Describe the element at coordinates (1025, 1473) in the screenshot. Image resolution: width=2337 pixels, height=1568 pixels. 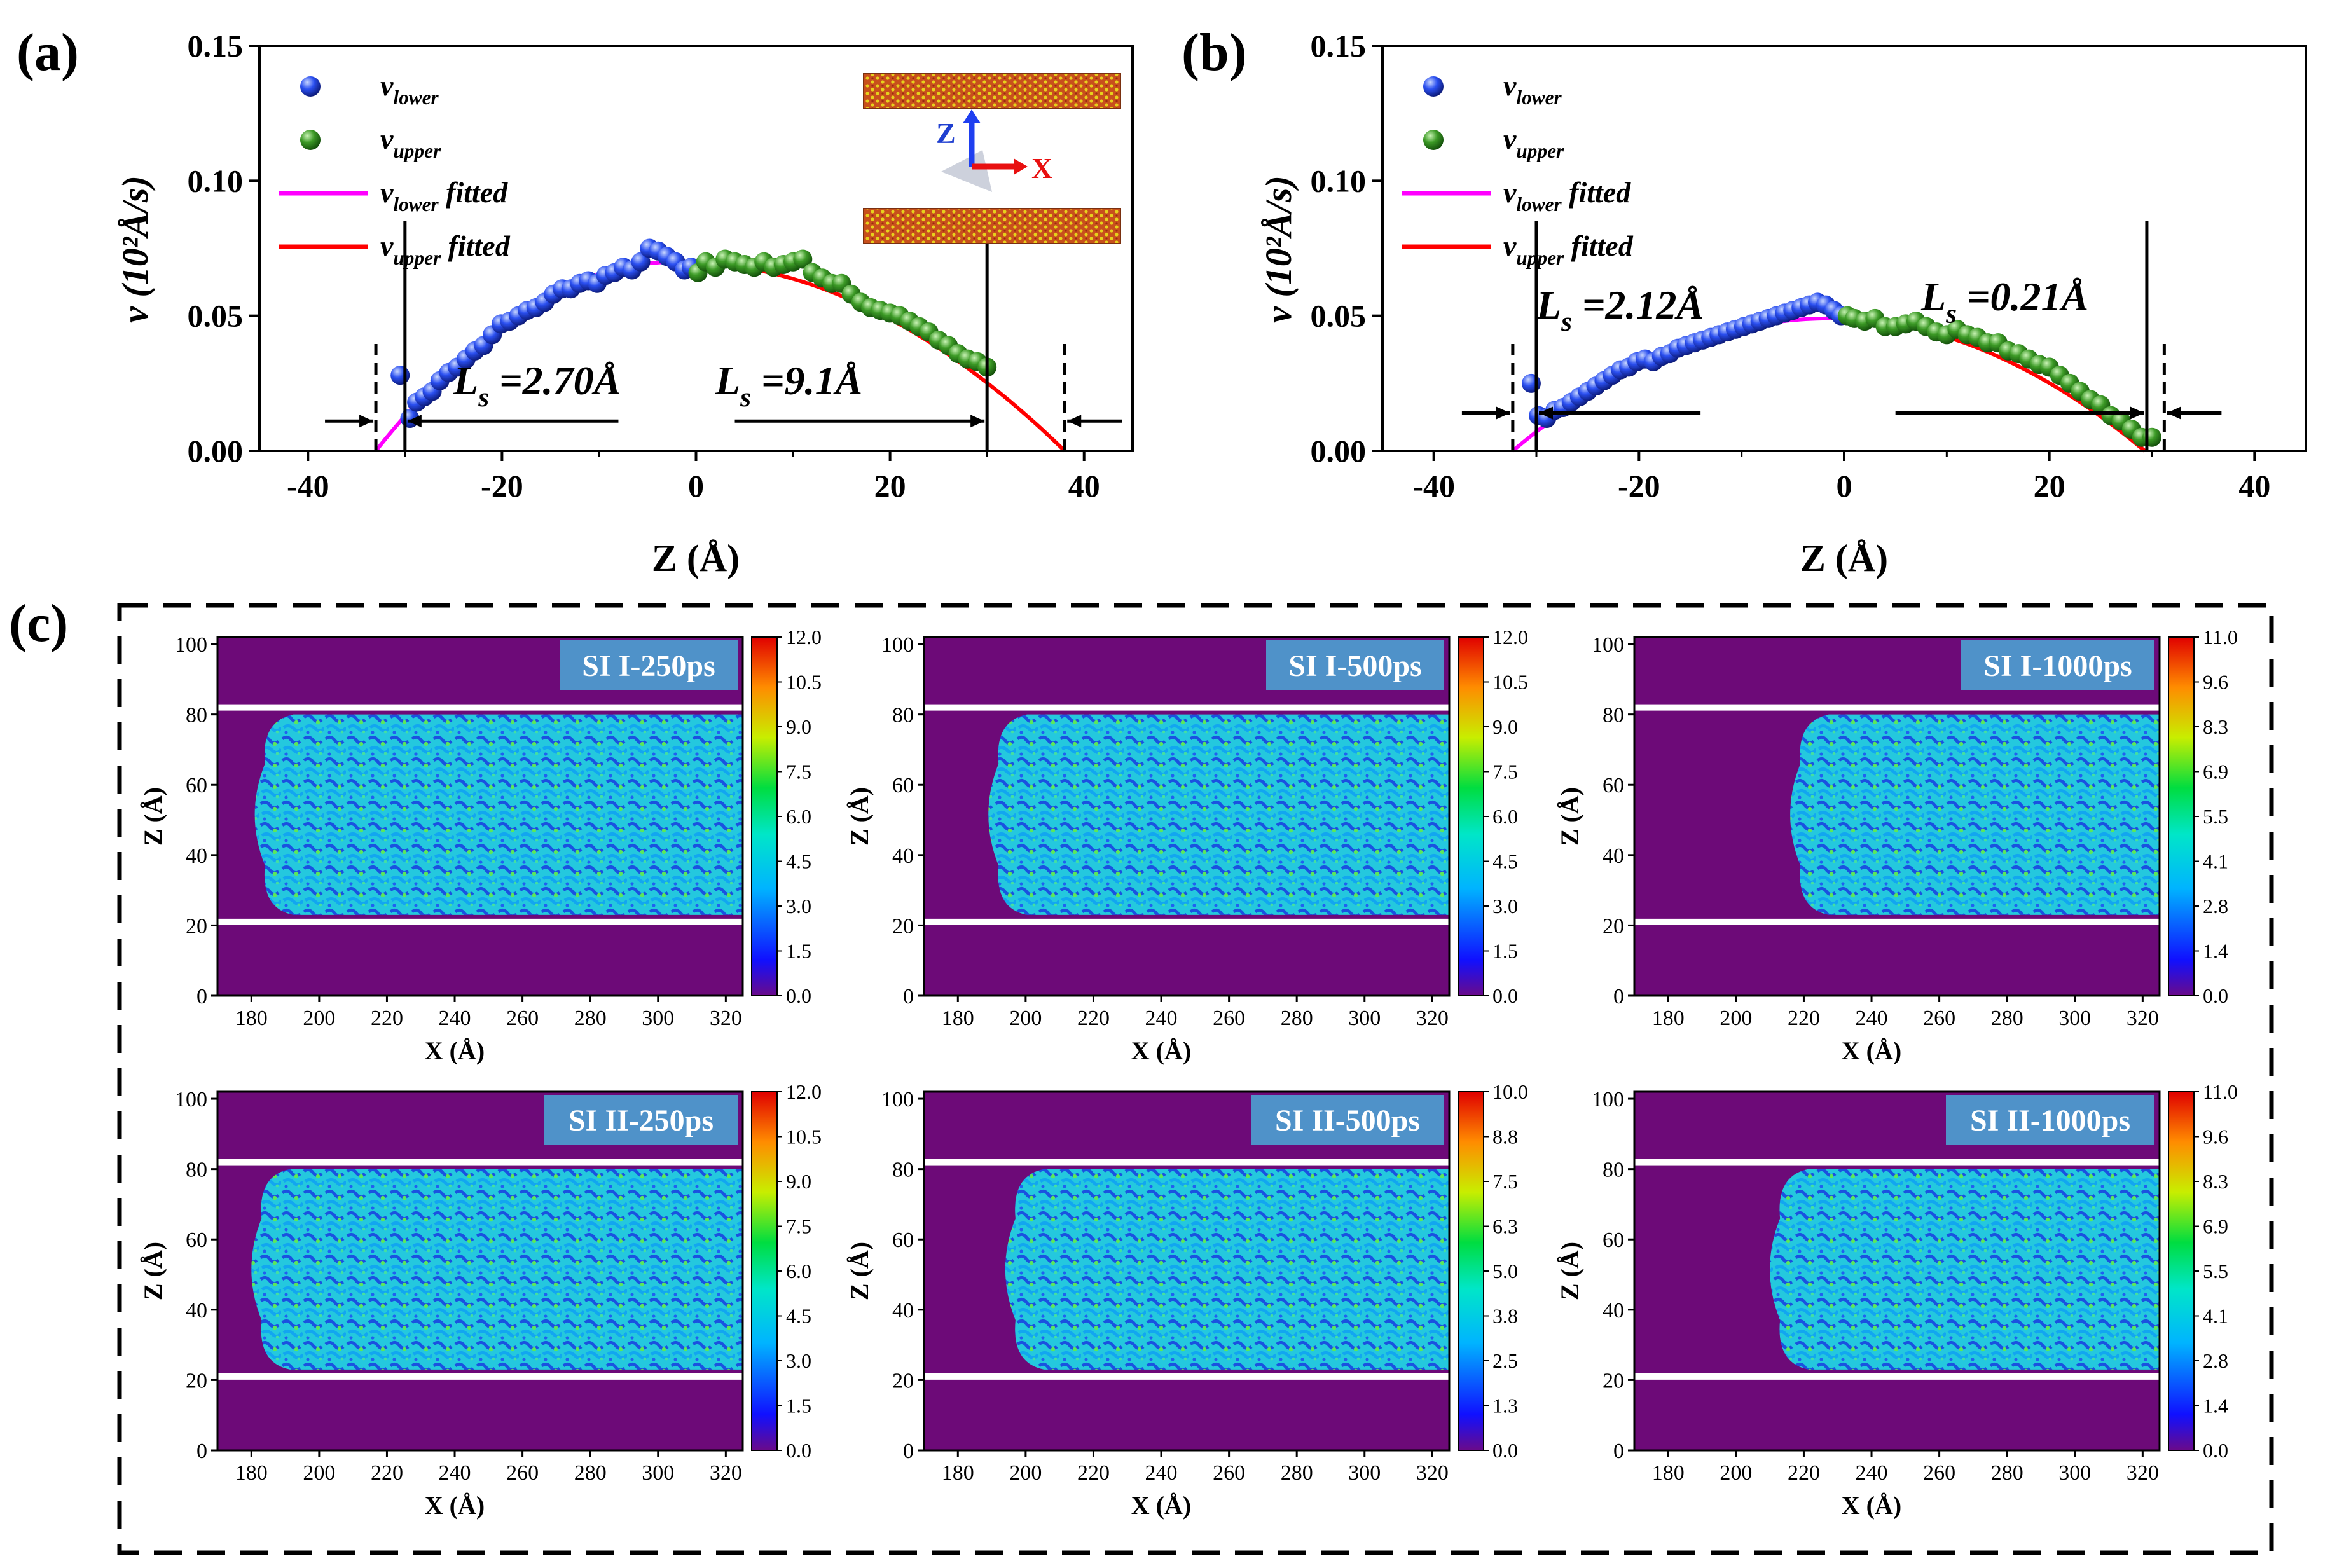
I see `x-tick-label: 200` at that location.